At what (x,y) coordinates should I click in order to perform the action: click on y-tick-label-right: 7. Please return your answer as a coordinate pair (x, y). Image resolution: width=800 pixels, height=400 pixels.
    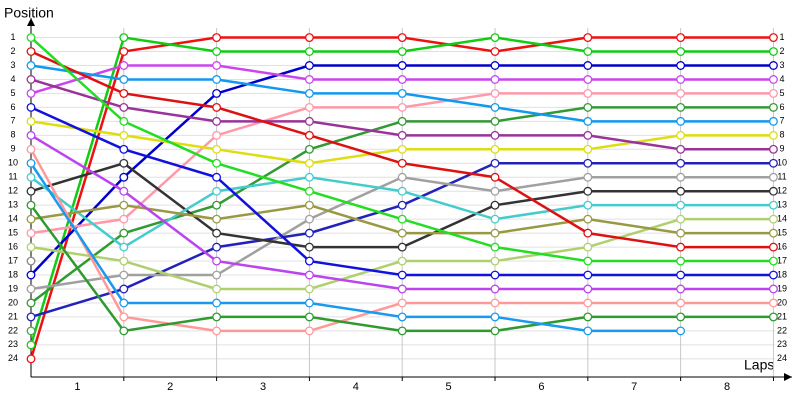
    Looking at the image, I should click on (781, 121).